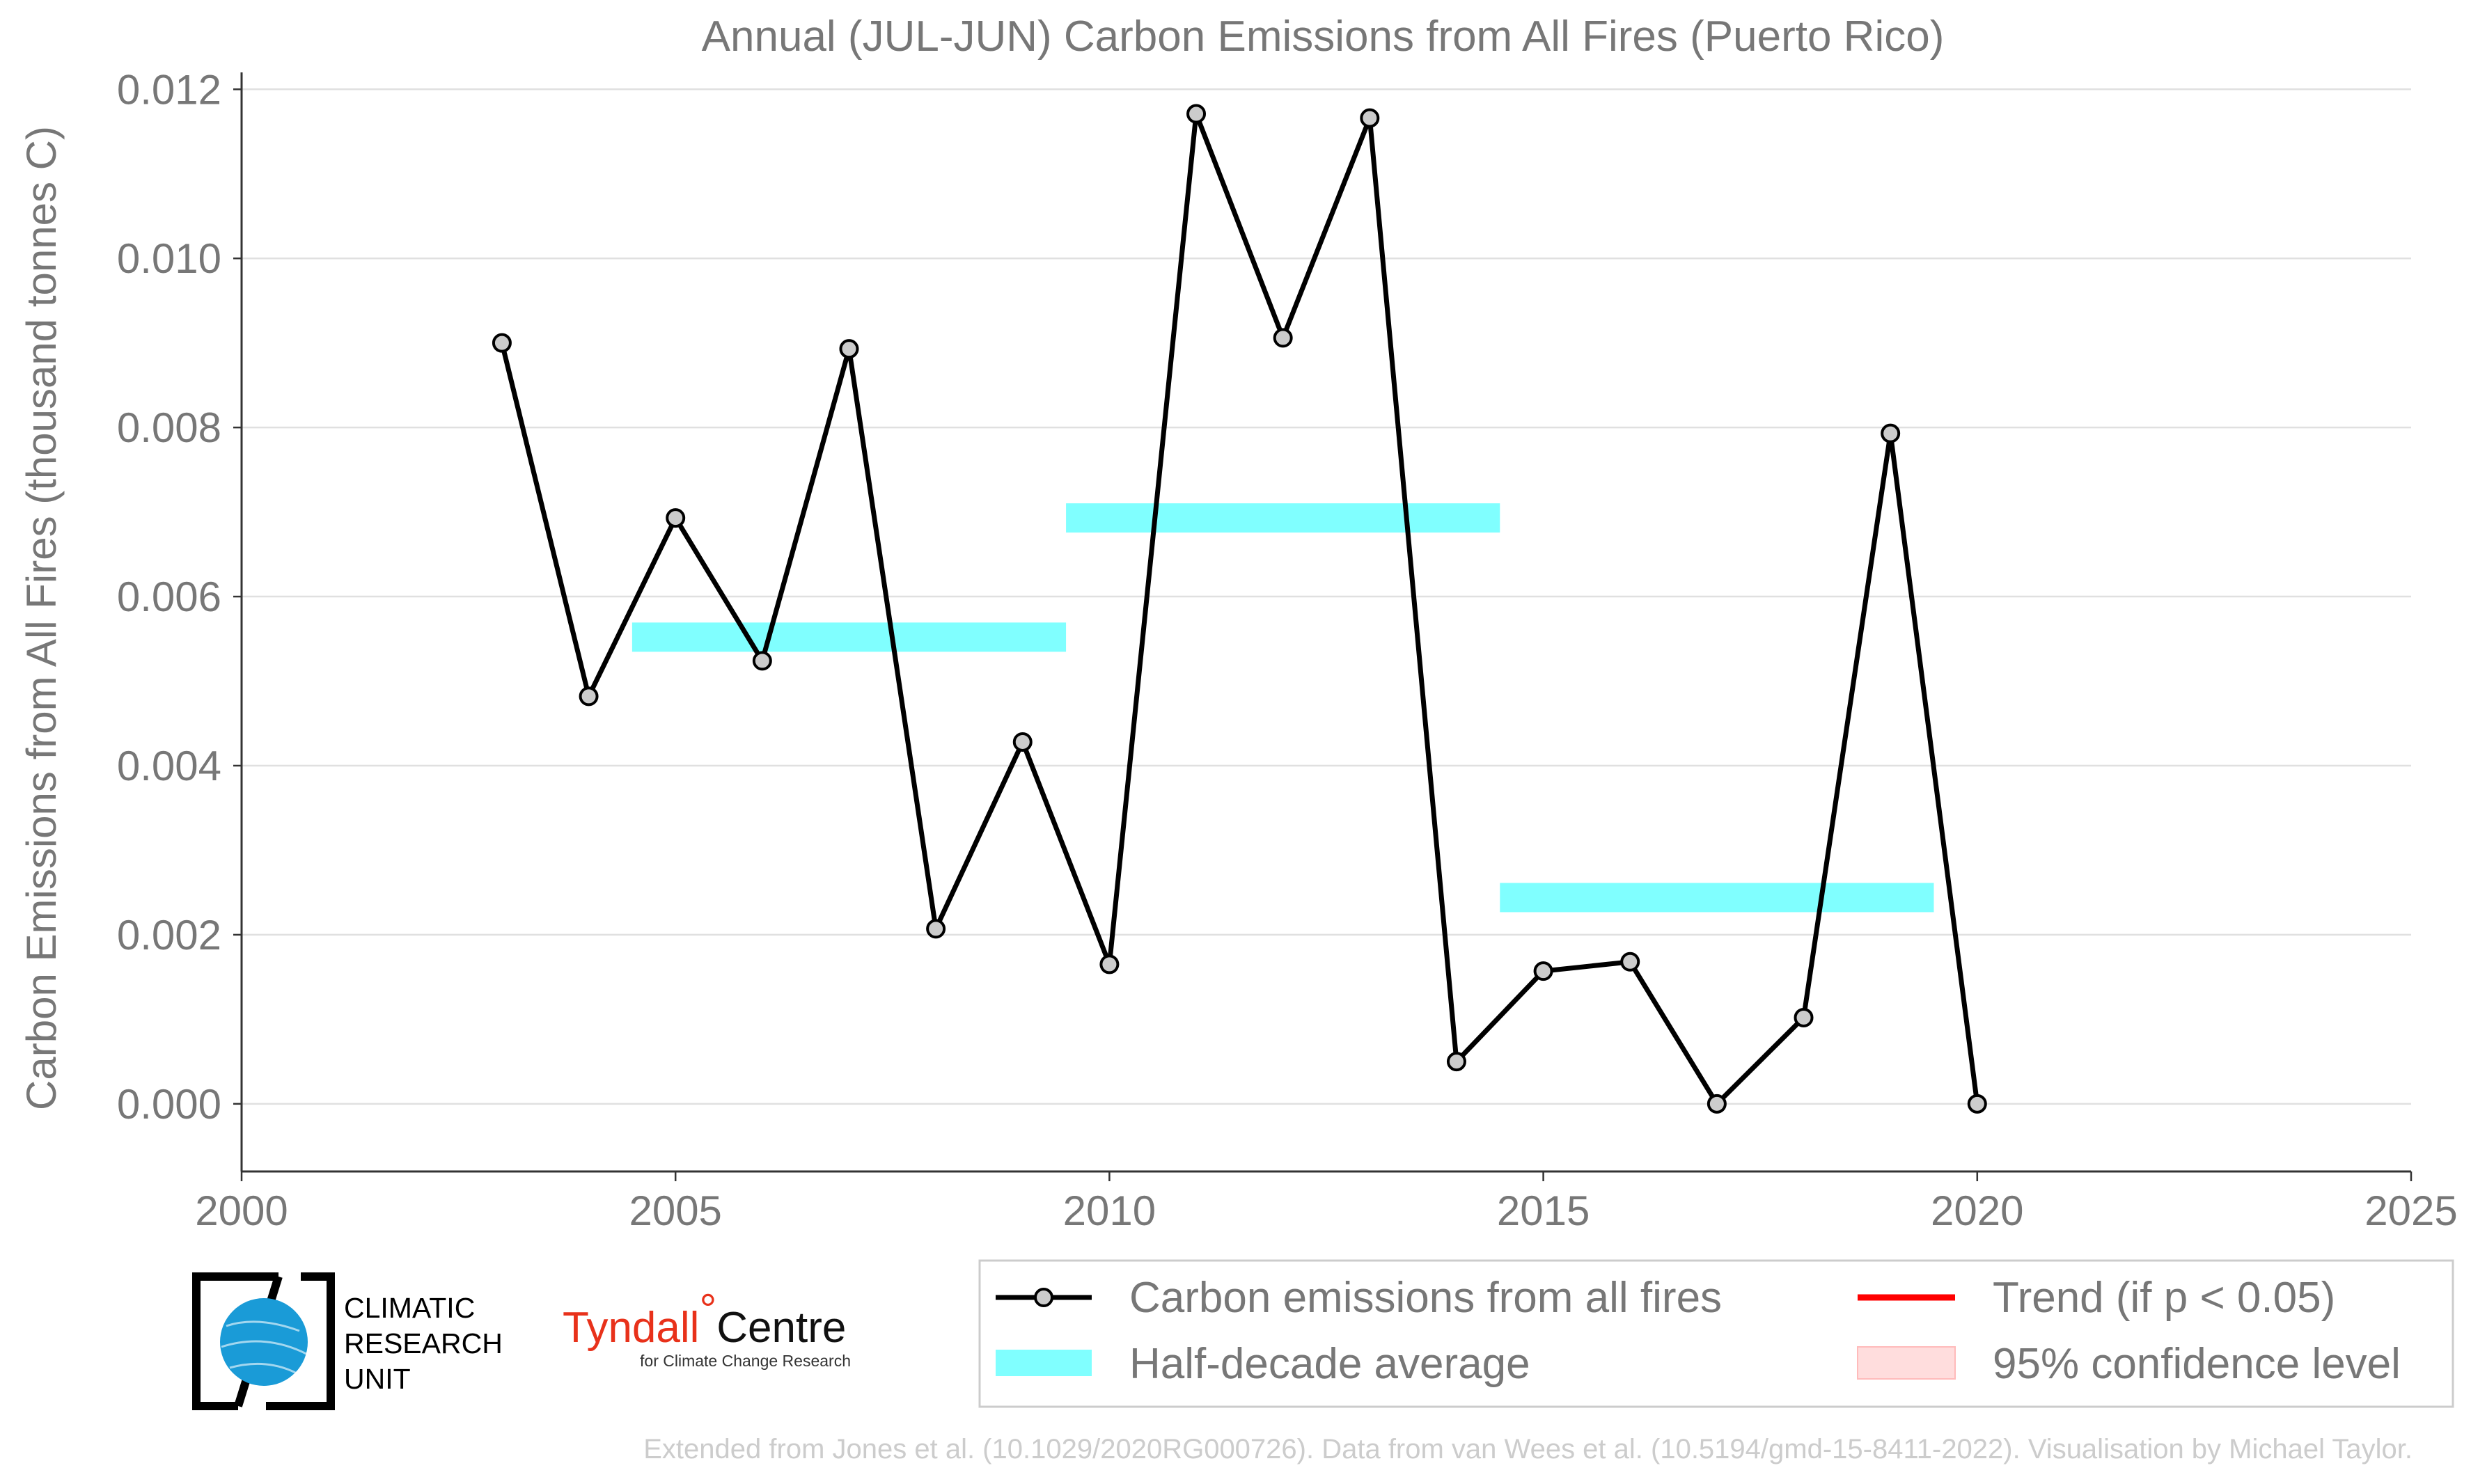  What do you see at coordinates (169, 597) in the screenshot?
I see `y-tick-label: 0.006` at bounding box center [169, 597].